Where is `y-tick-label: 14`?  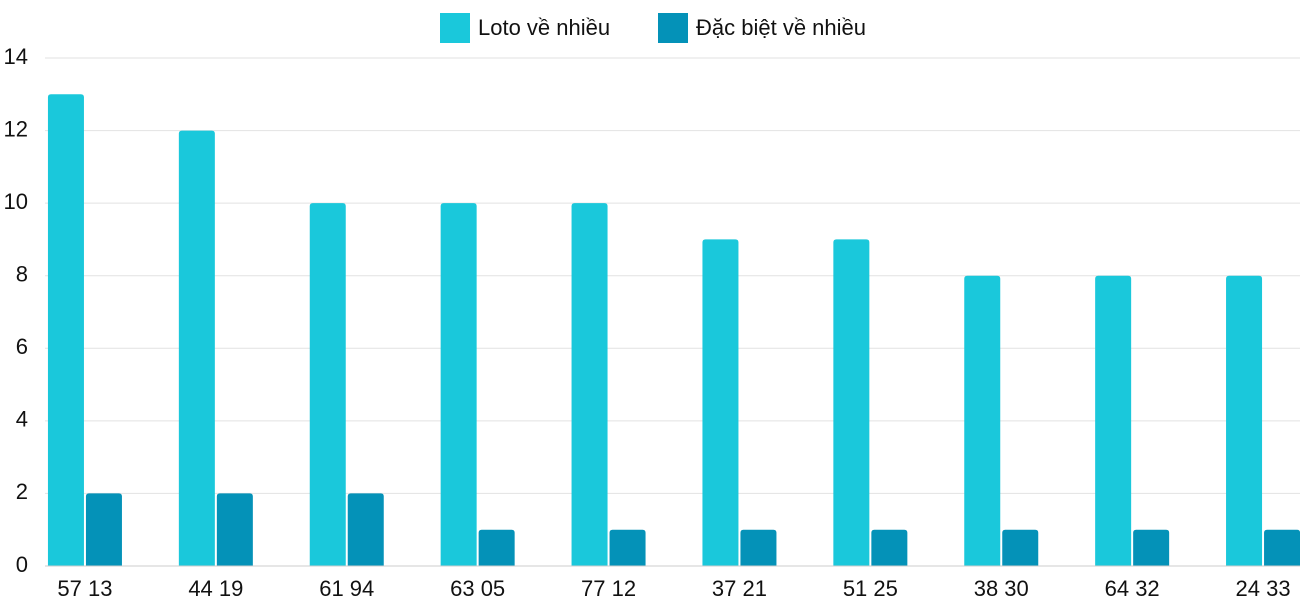 y-tick-label: 14 is located at coordinates (16, 56).